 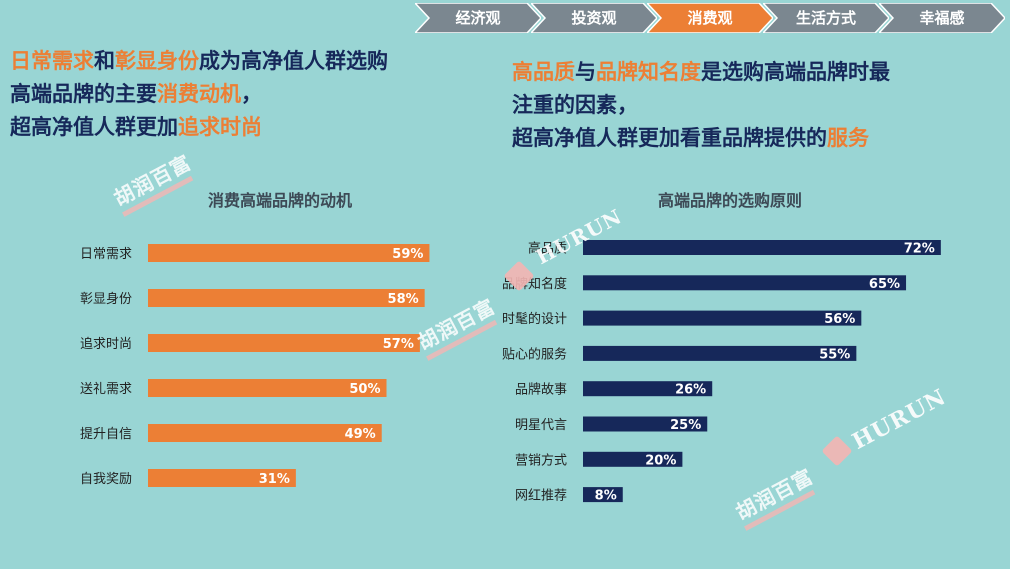 What do you see at coordinates (919, 249) in the screenshot?
I see `data-label: 72%` at bounding box center [919, 249].